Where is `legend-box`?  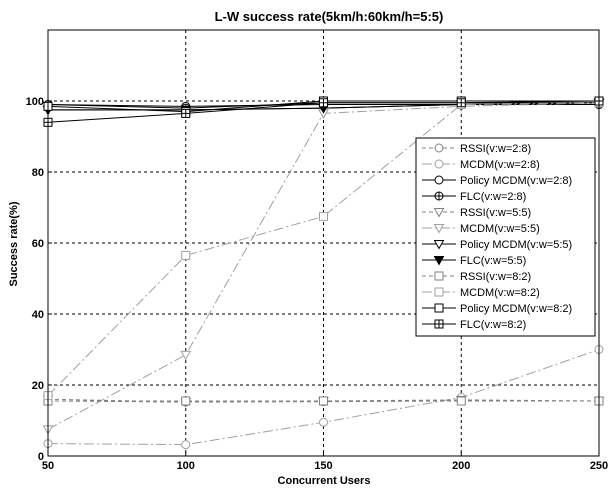
legend-box is located at coordinates (505, 237).